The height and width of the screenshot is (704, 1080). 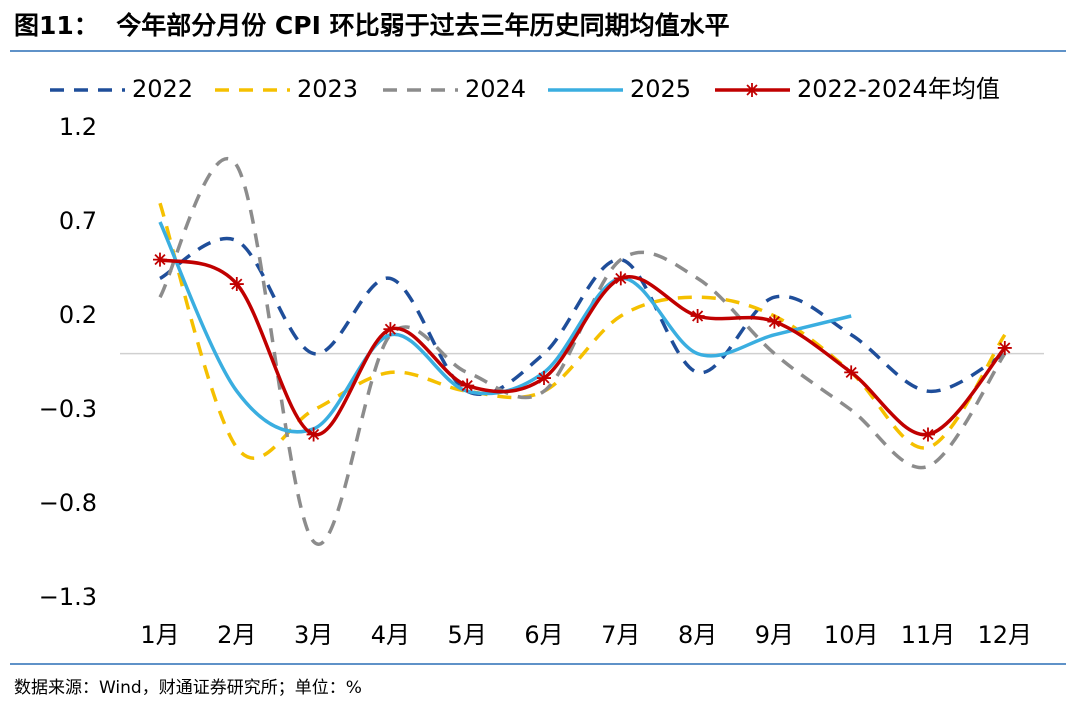 What do you see at coordinates (68, 597) in the screenshot?
I see `y-tick-label: −1.3` at bounding box center [68, 597].